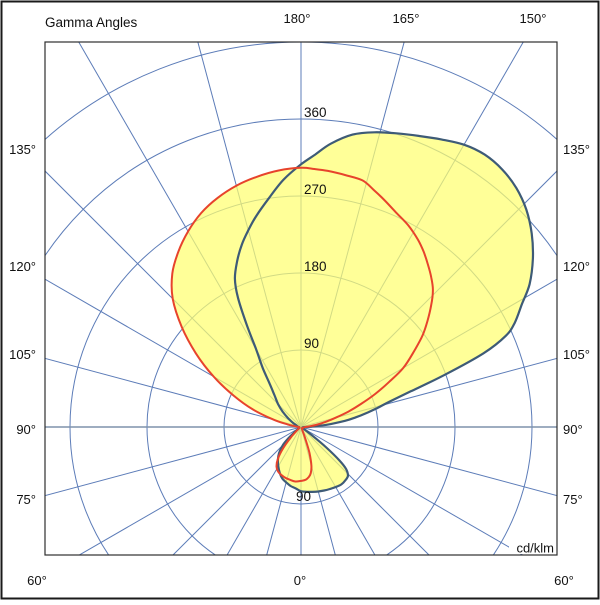 This screenshot has width=600, height=605. Describe the element at coordinates (576, 149) in the screenshot. I see `angle-label-right: 135°` at that location.